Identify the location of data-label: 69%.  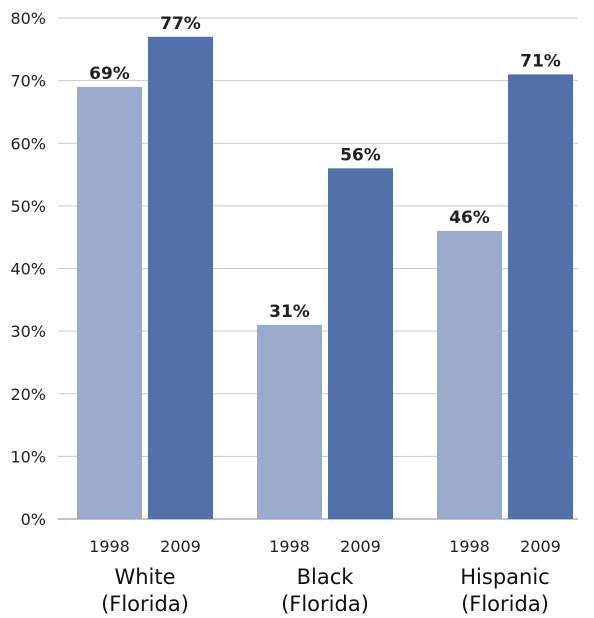
(109, 74).